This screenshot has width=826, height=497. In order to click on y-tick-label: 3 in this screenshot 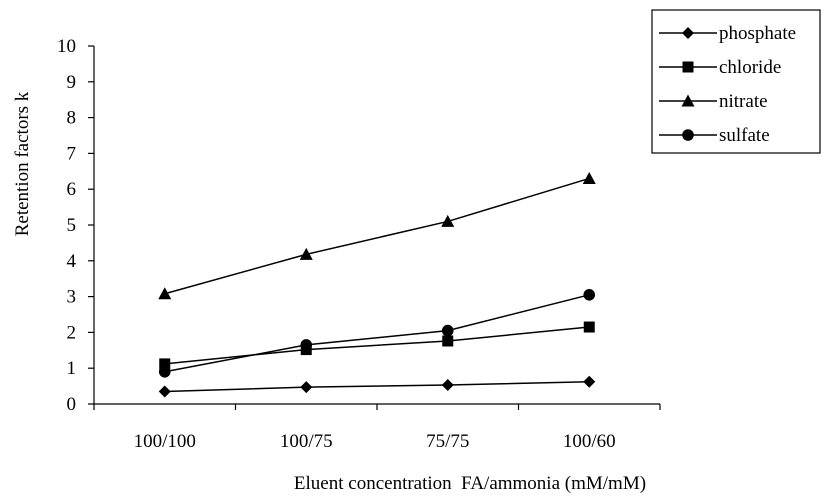, I will do `click(72, 297)`.